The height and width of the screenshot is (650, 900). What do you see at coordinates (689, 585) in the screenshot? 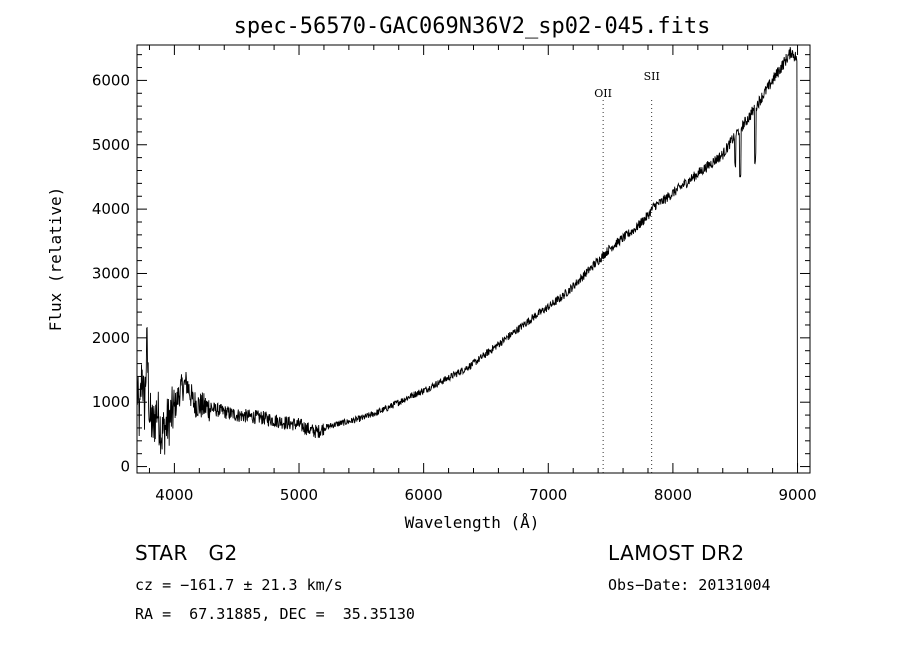
I see `observation-date: Obs−Date: 20131004` at bounding box center [689, 585].